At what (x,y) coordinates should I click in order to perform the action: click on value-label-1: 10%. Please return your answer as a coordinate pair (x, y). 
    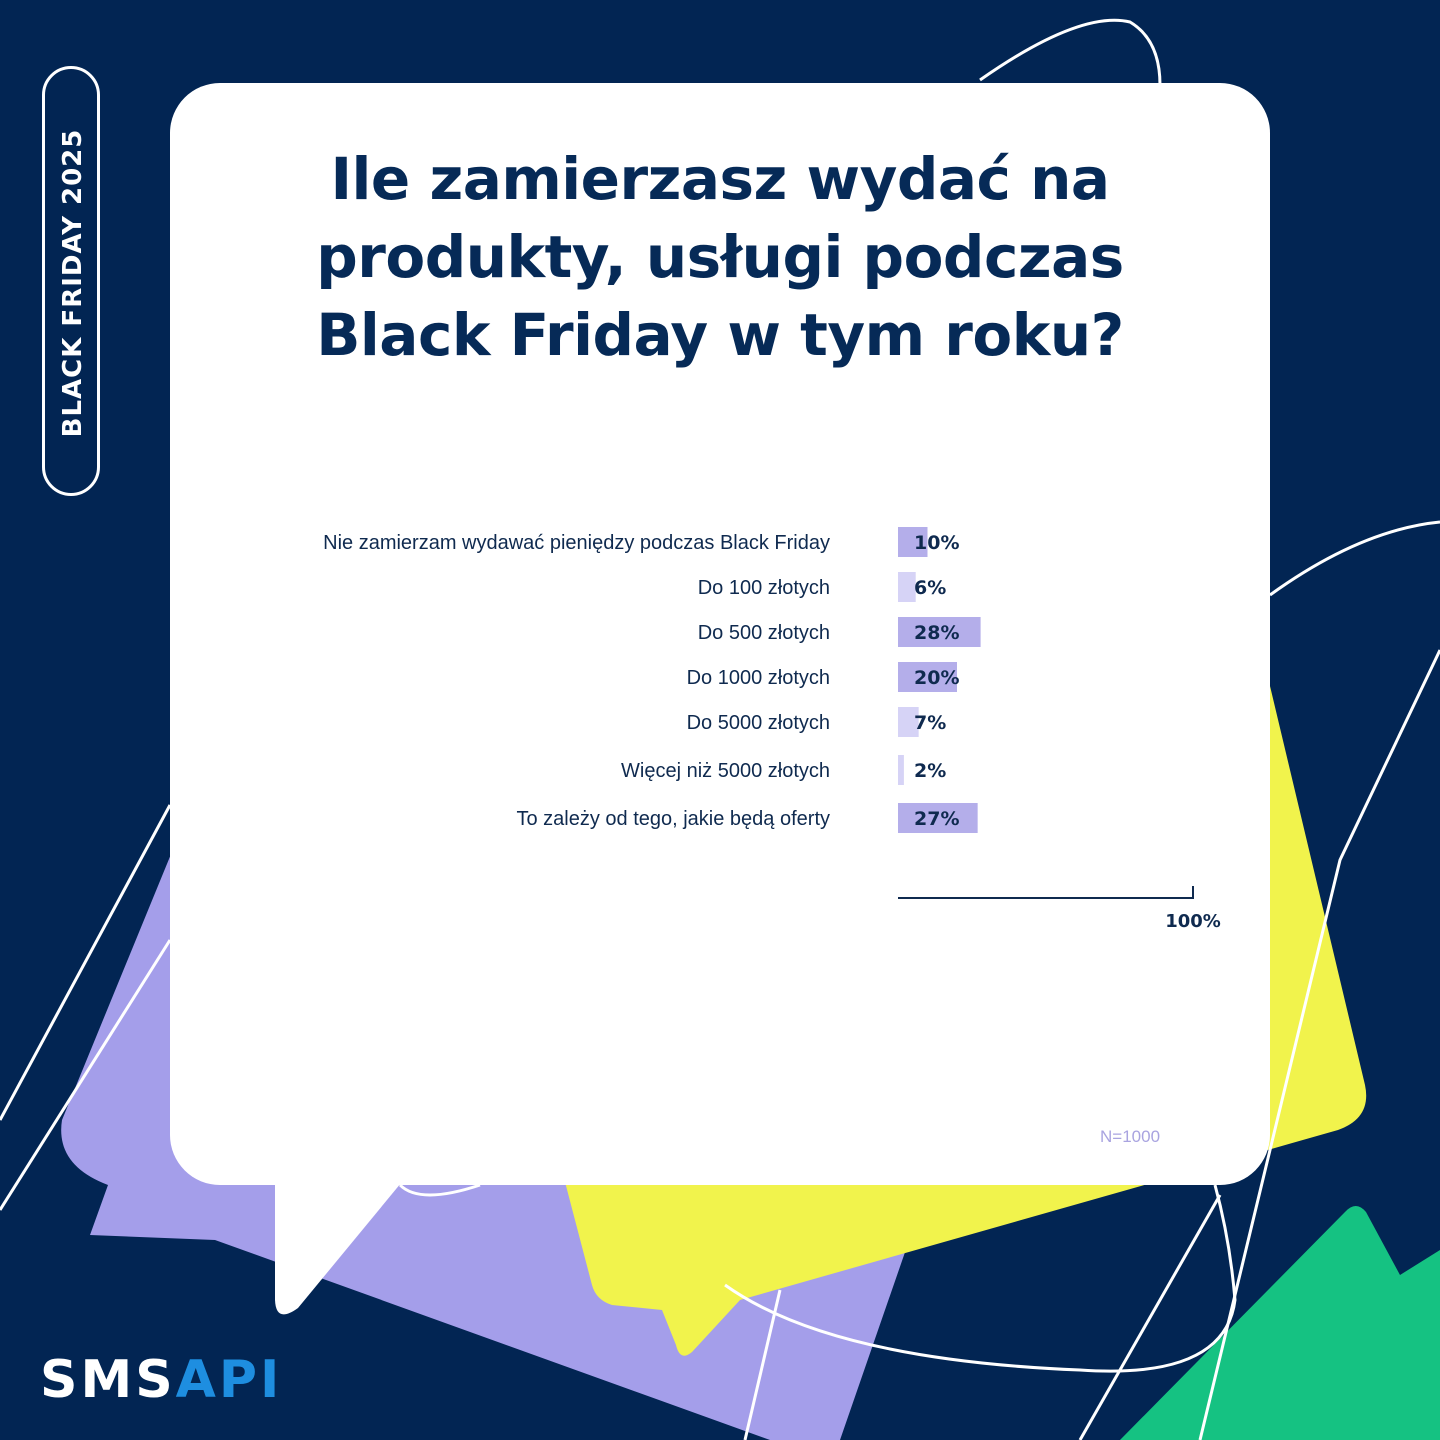
    Looking at the image, I should click on (936, 543).